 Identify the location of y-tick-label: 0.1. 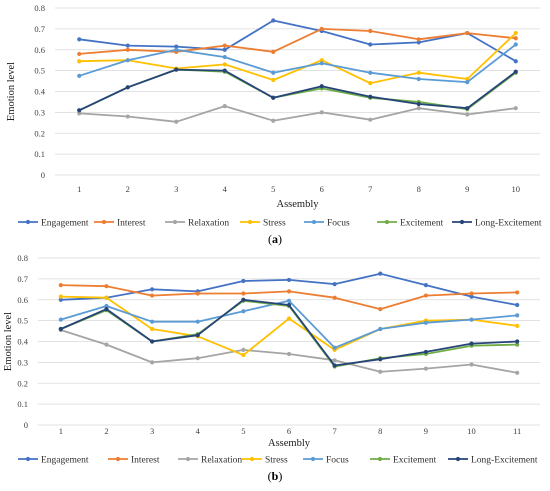
(39, 154).